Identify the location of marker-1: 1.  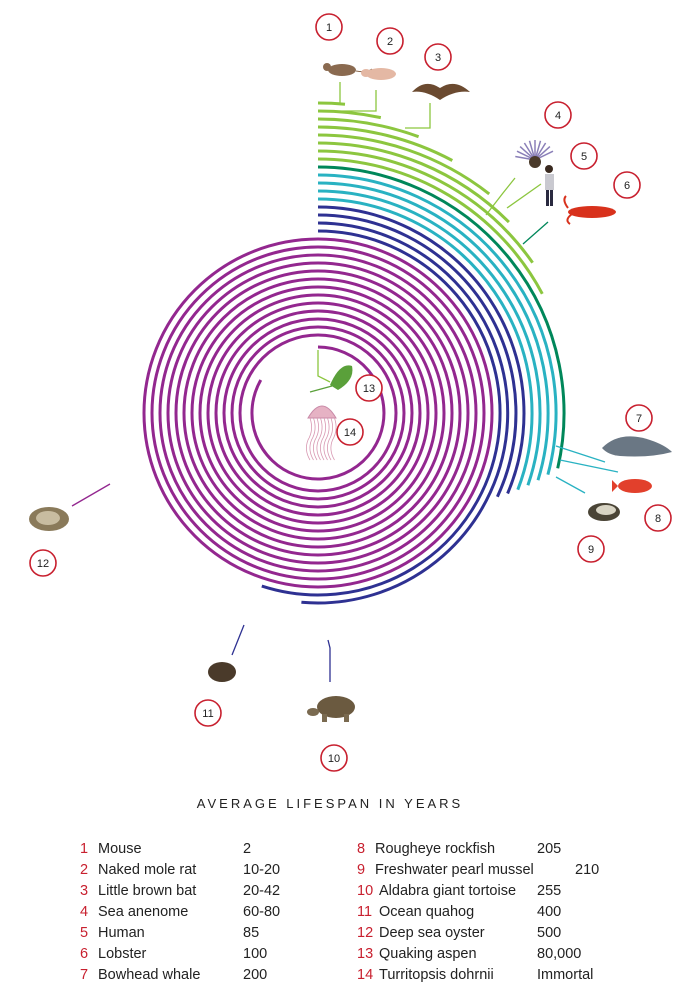
(329, 27).